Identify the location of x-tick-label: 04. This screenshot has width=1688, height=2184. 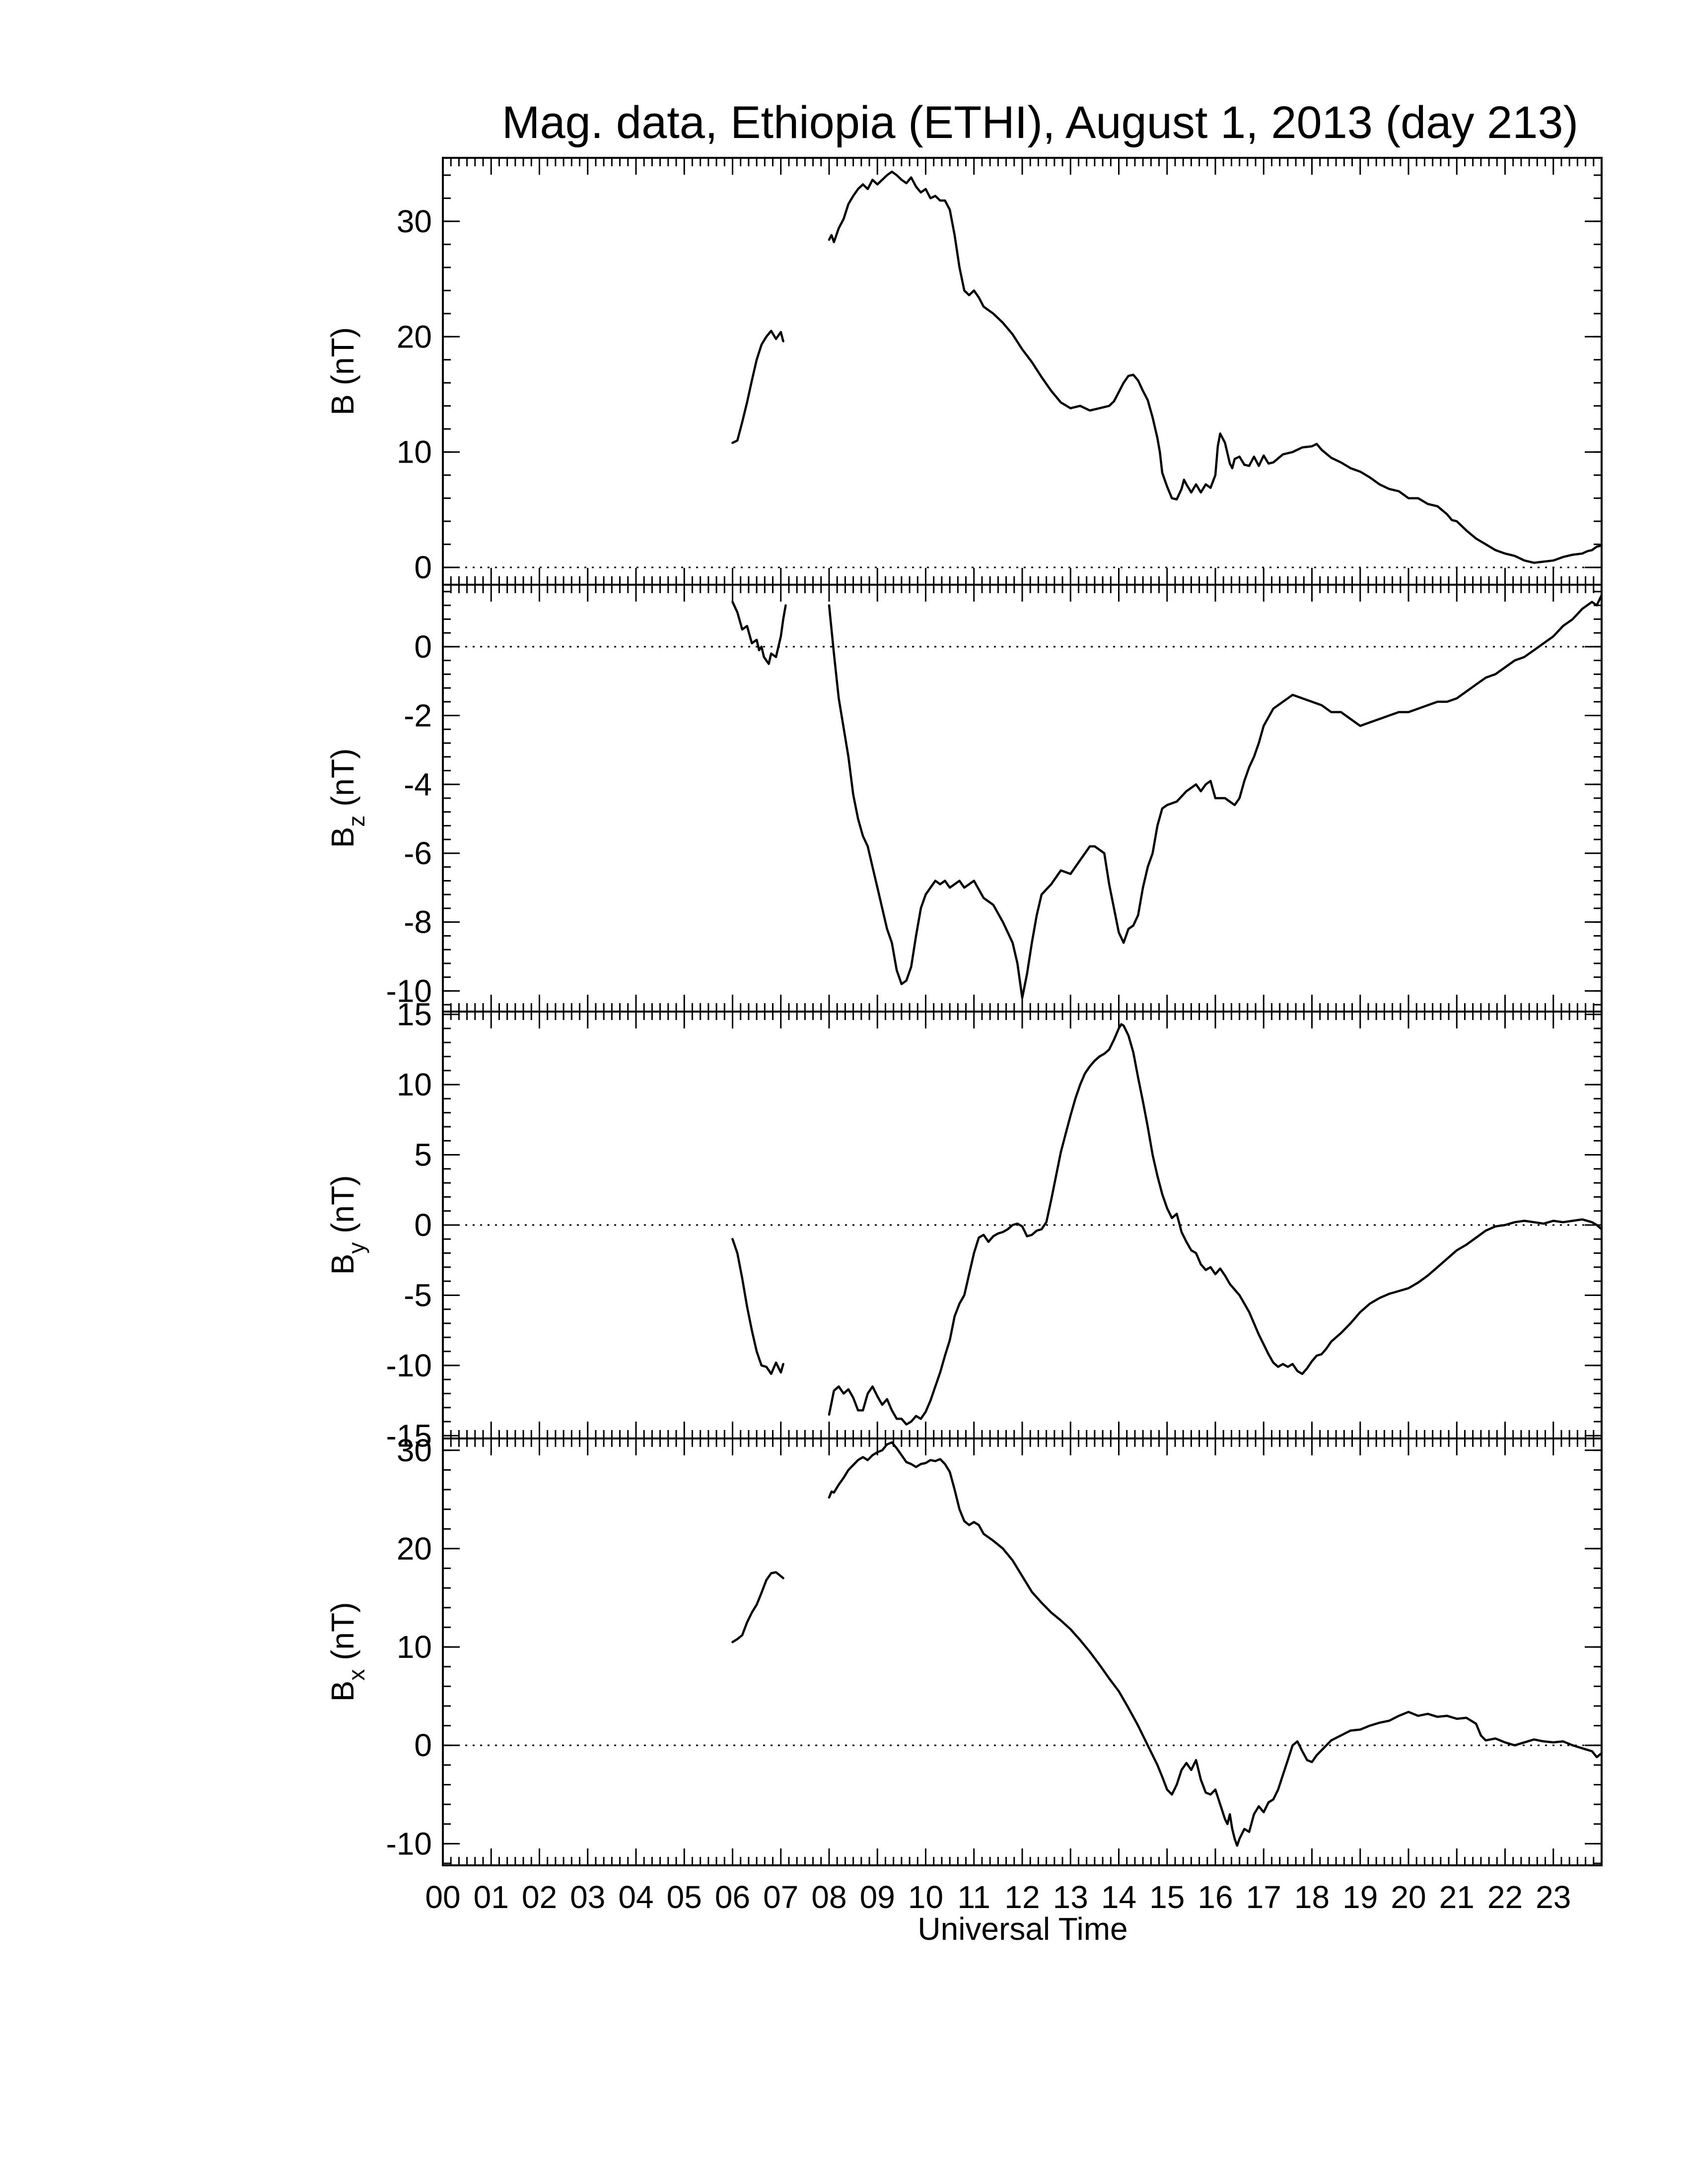
(635, 1897).